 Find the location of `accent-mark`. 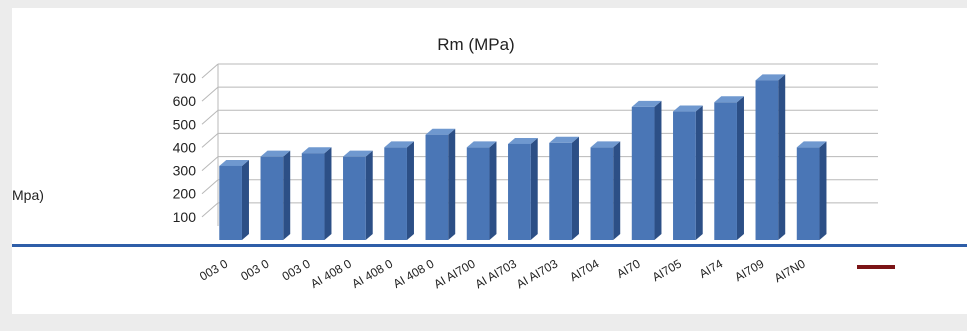

accent-mark is located at coordinates (876, 267).